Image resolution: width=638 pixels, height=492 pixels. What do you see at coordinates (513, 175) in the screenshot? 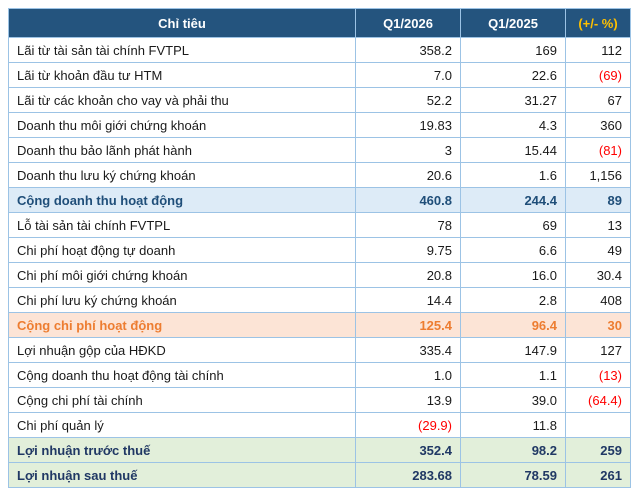
I see `value-q1-2025: 1.6` at bounding box center [513, 175].